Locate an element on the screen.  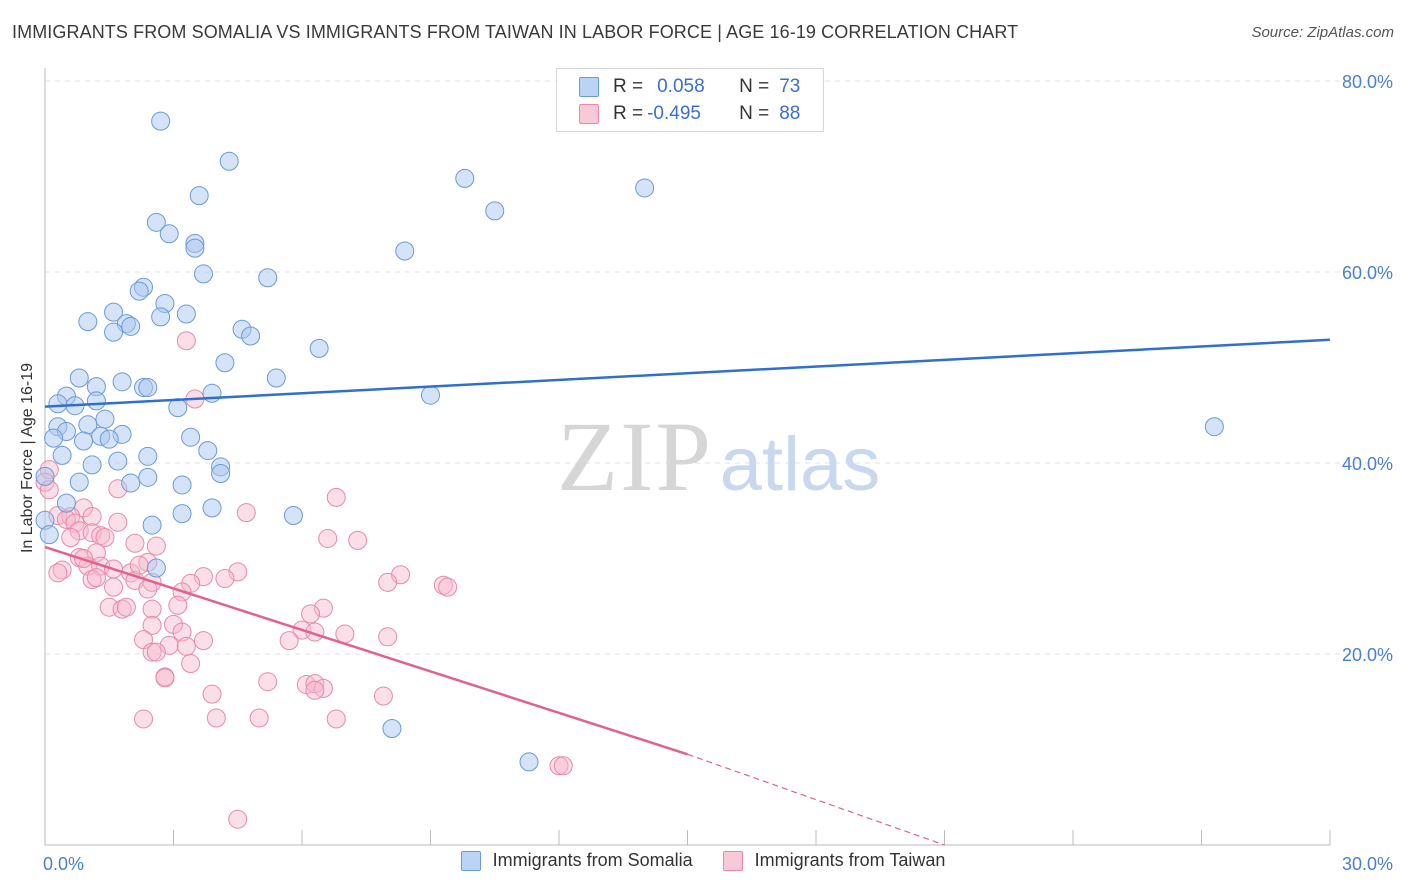
taiwan-swatch is located at coordinates (589, 114).